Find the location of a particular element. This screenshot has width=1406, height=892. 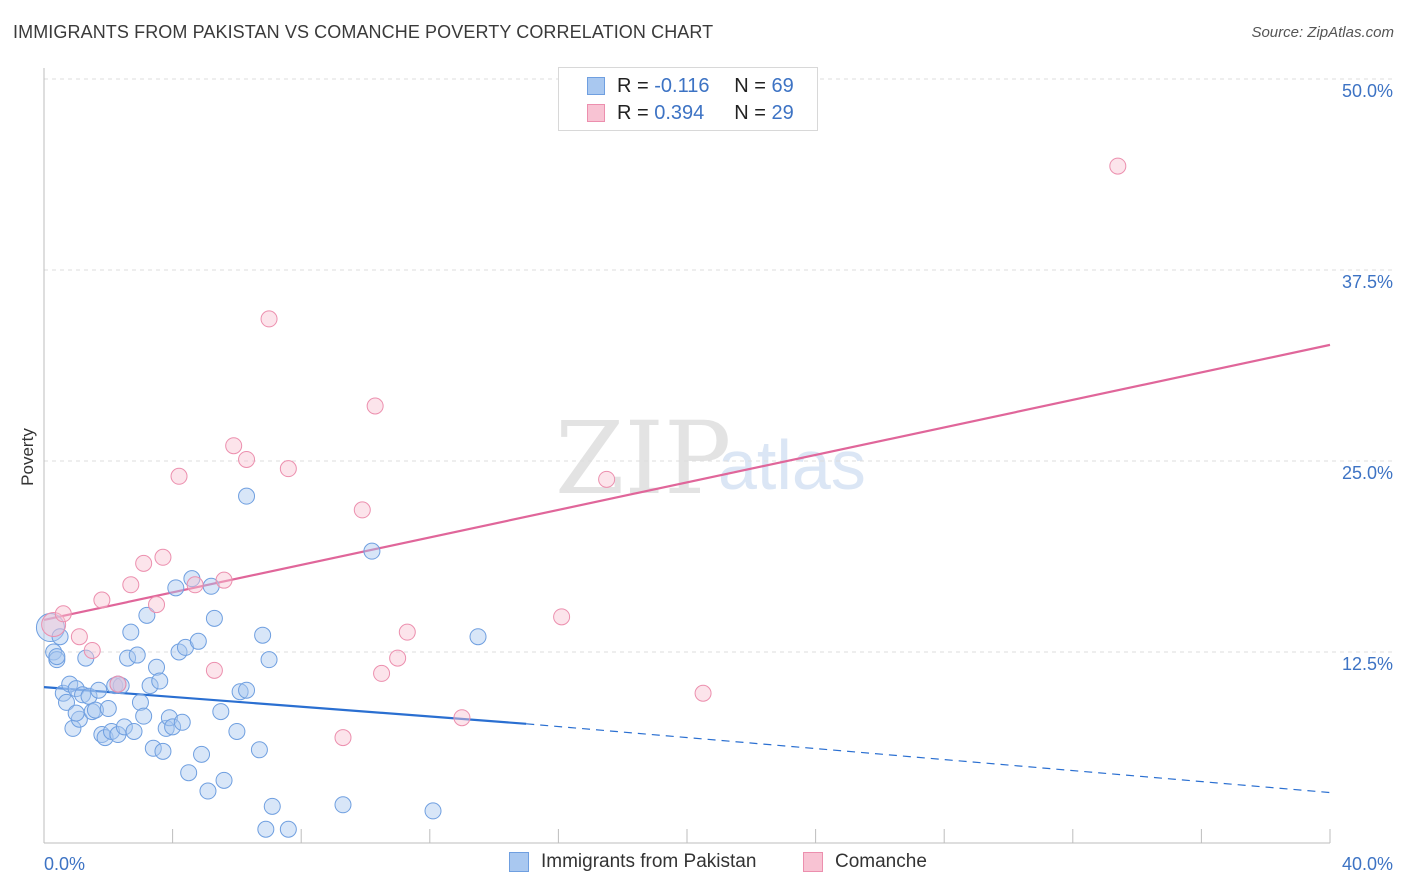

legend-n-value: 69 is located at coordinates (782, 85).